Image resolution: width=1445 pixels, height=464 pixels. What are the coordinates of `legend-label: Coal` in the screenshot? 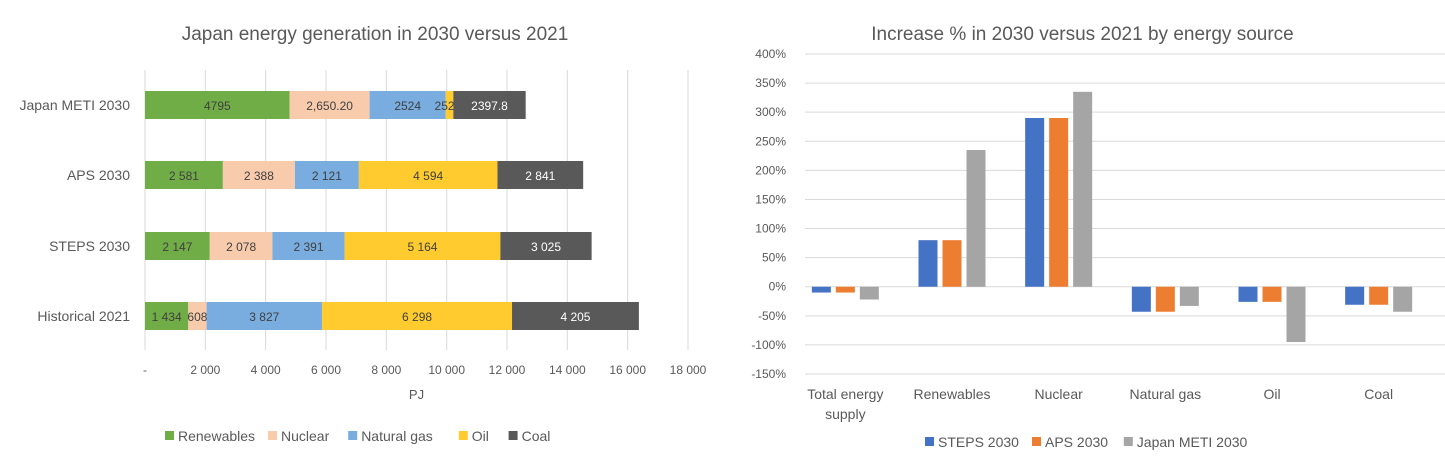 It's located at (536, 436).